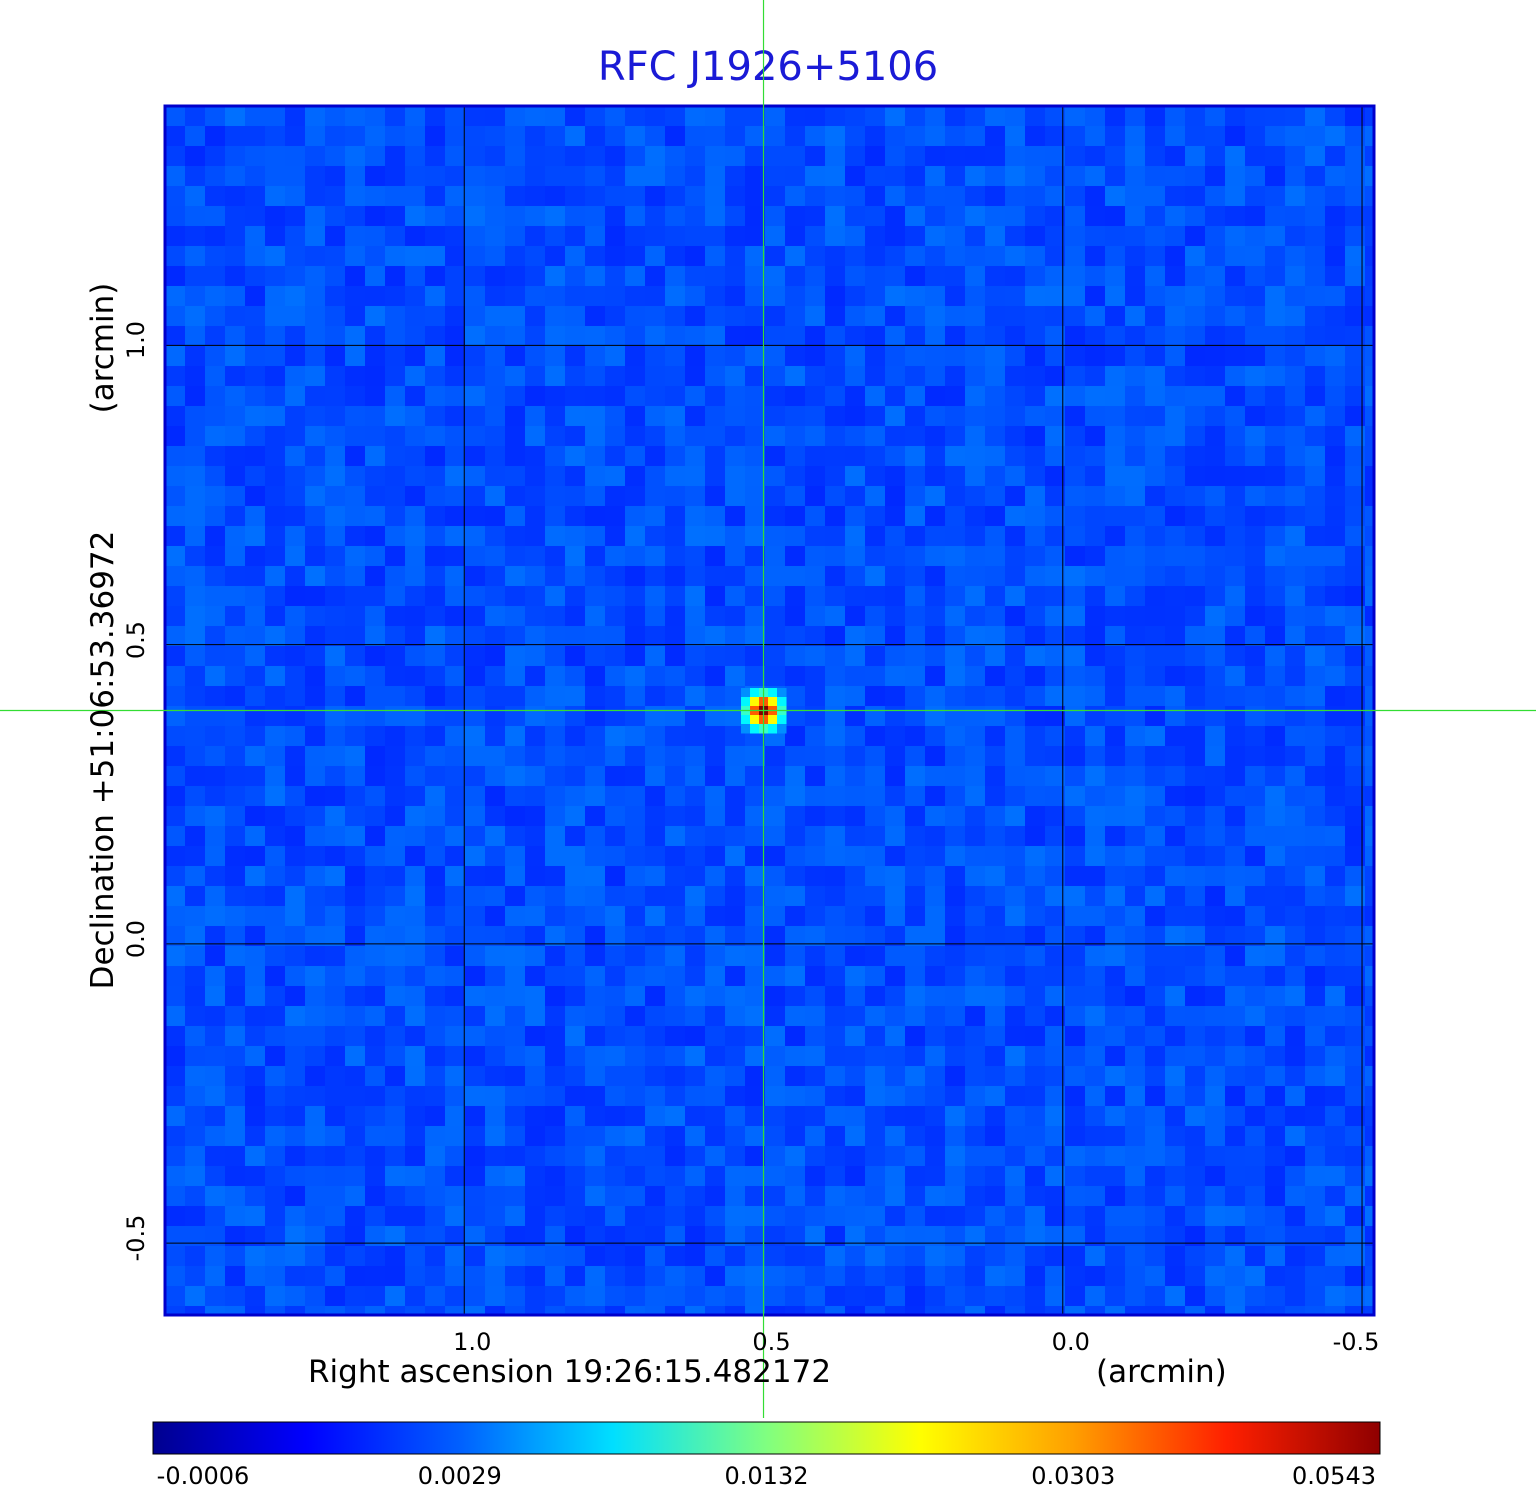  What do you see at coordinates (768, 67) in the screenshot?
I see `chart-title: RFC J1926+5106` at bounding box center [768, 67].